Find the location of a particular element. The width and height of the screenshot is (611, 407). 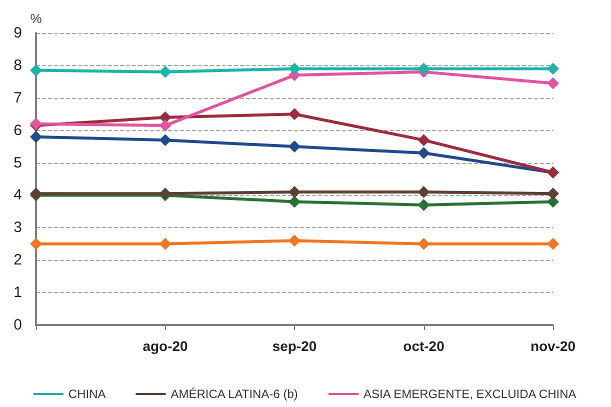

legend-label: CHINA is located at coordinates (87, 394).